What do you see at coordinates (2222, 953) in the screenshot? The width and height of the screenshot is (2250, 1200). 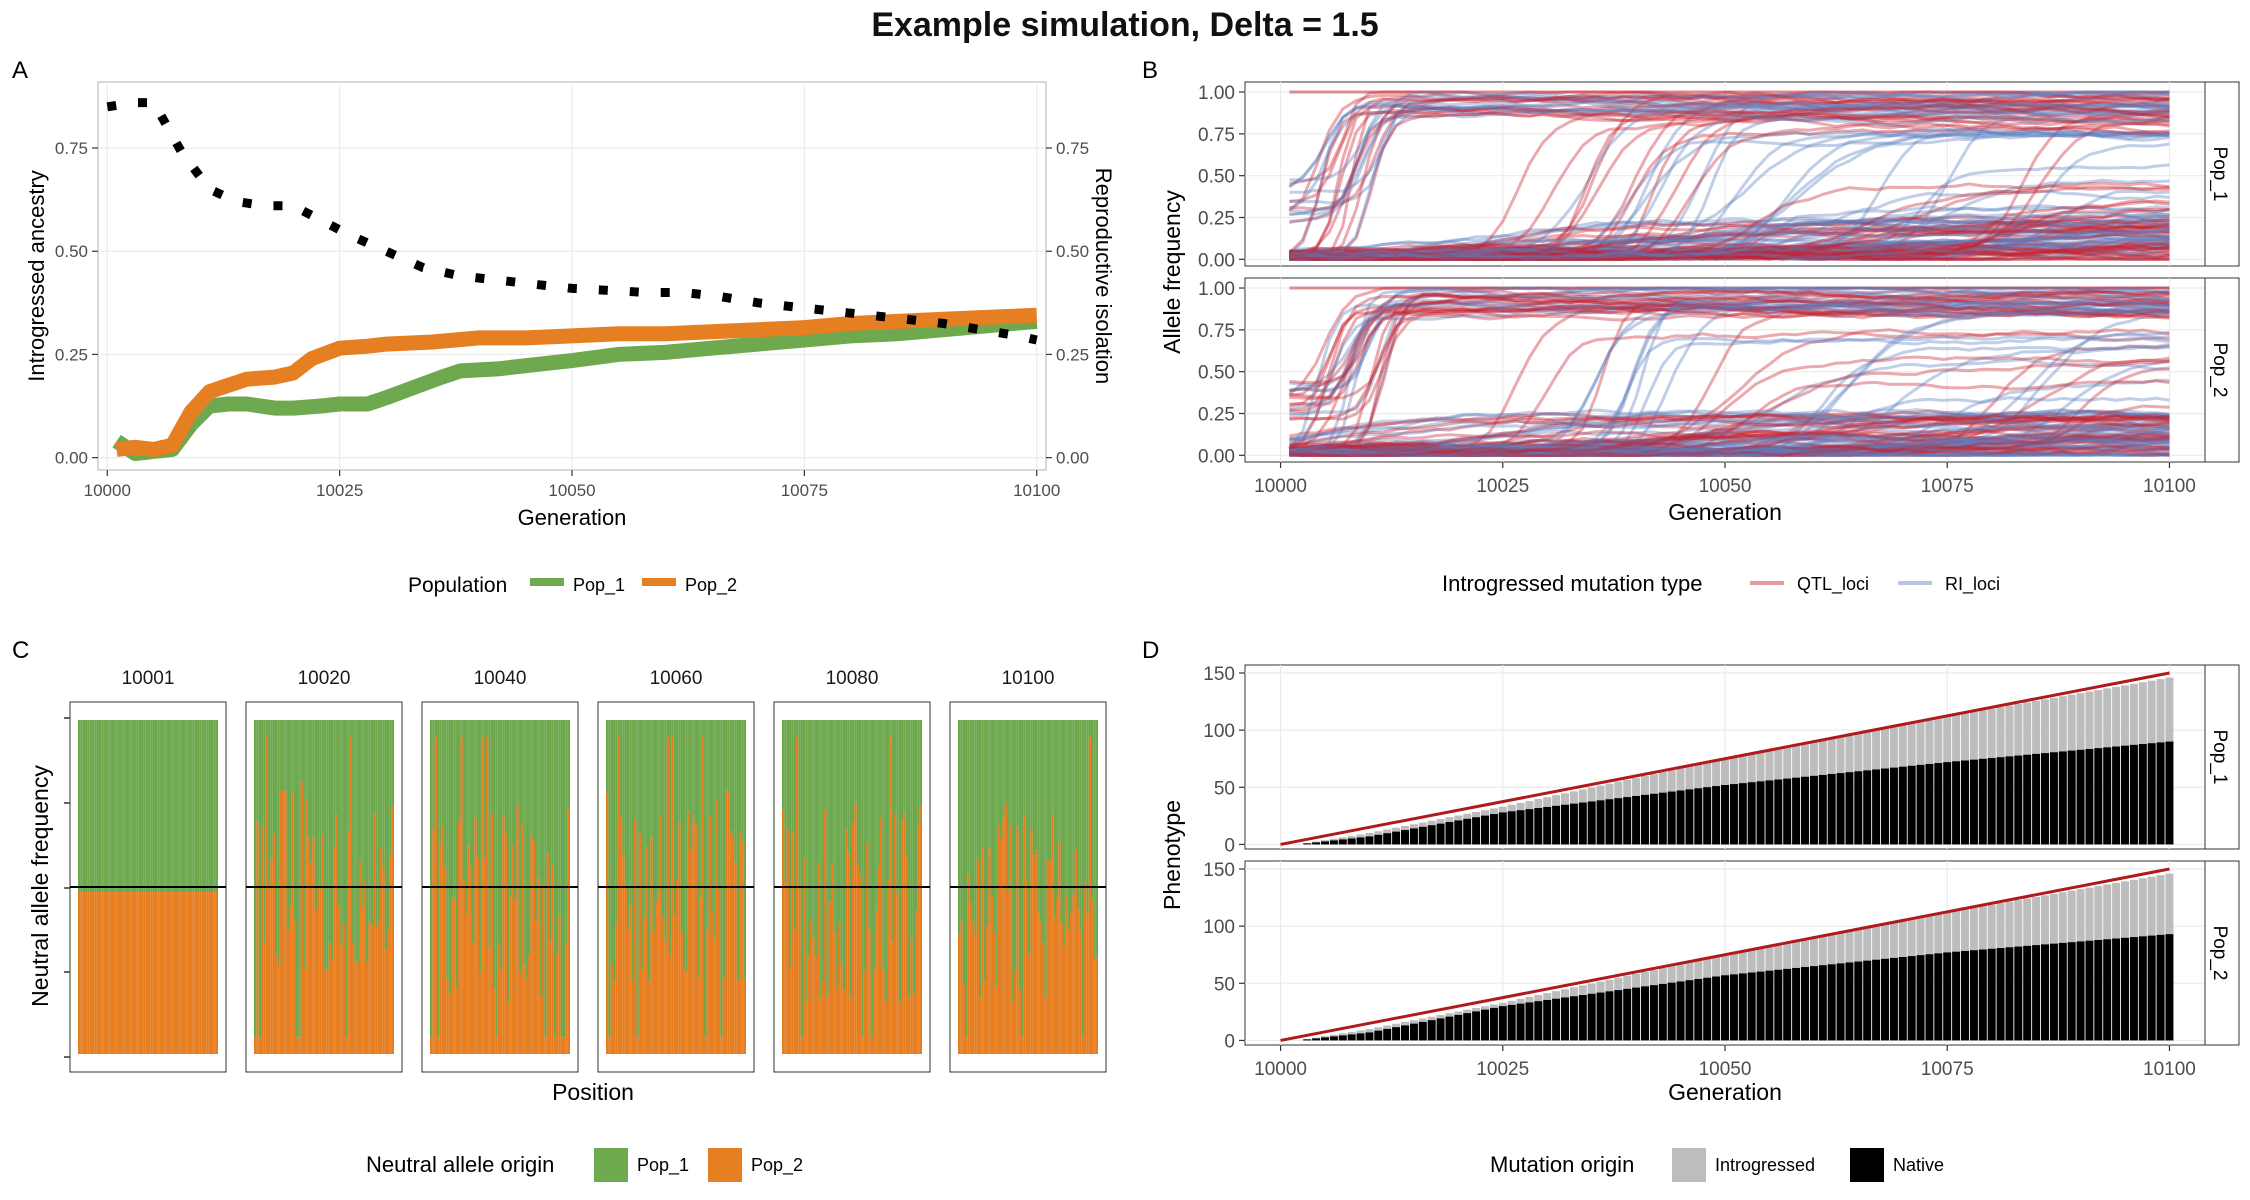 I see `panel-d-strip2` at bounding box center [2222, 953].